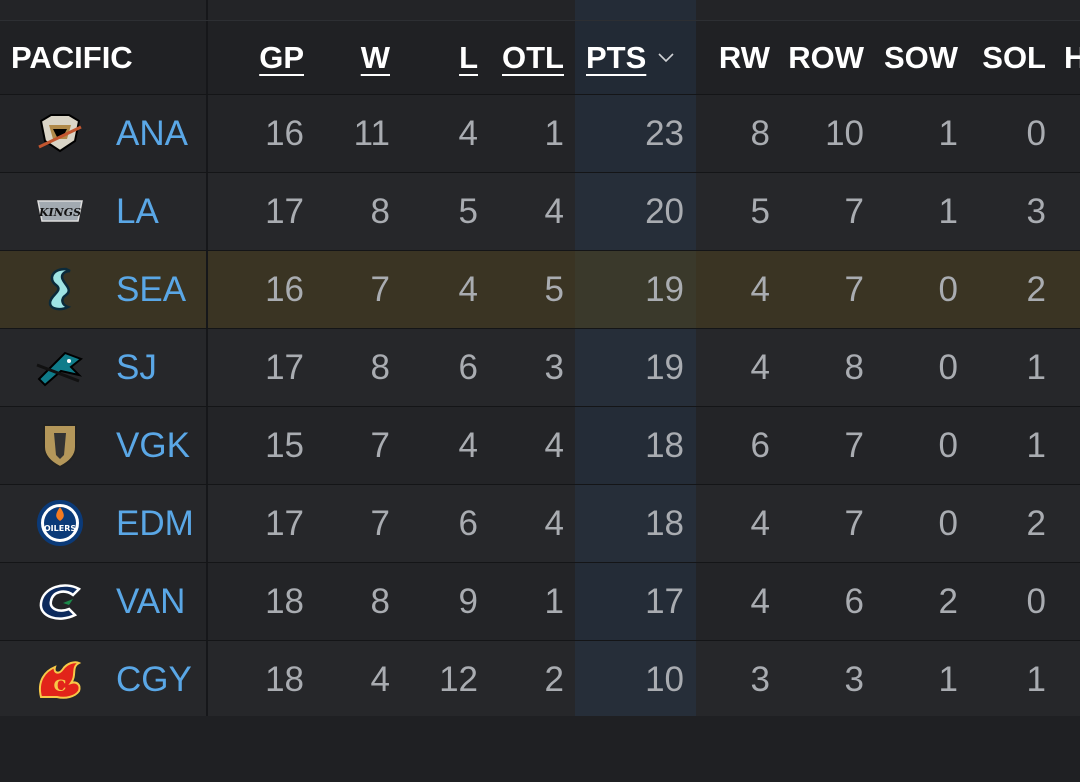  I want to click on table-row: SEA 16 7 4 5 19 4 7 0 2, so click(540, 290).